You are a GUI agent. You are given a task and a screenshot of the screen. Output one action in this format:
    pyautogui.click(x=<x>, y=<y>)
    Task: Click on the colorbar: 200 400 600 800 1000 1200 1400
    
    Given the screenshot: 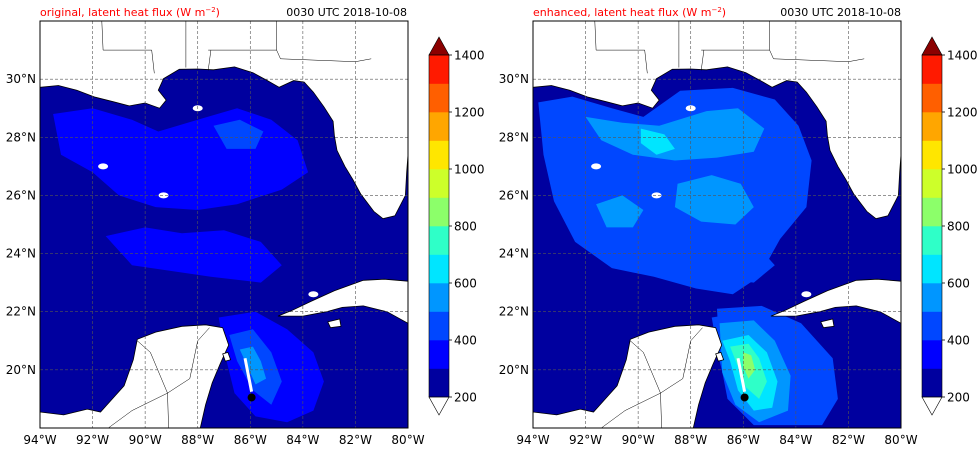 What is the action you would take?
    pyautogui.click(x=949, y=226)
    